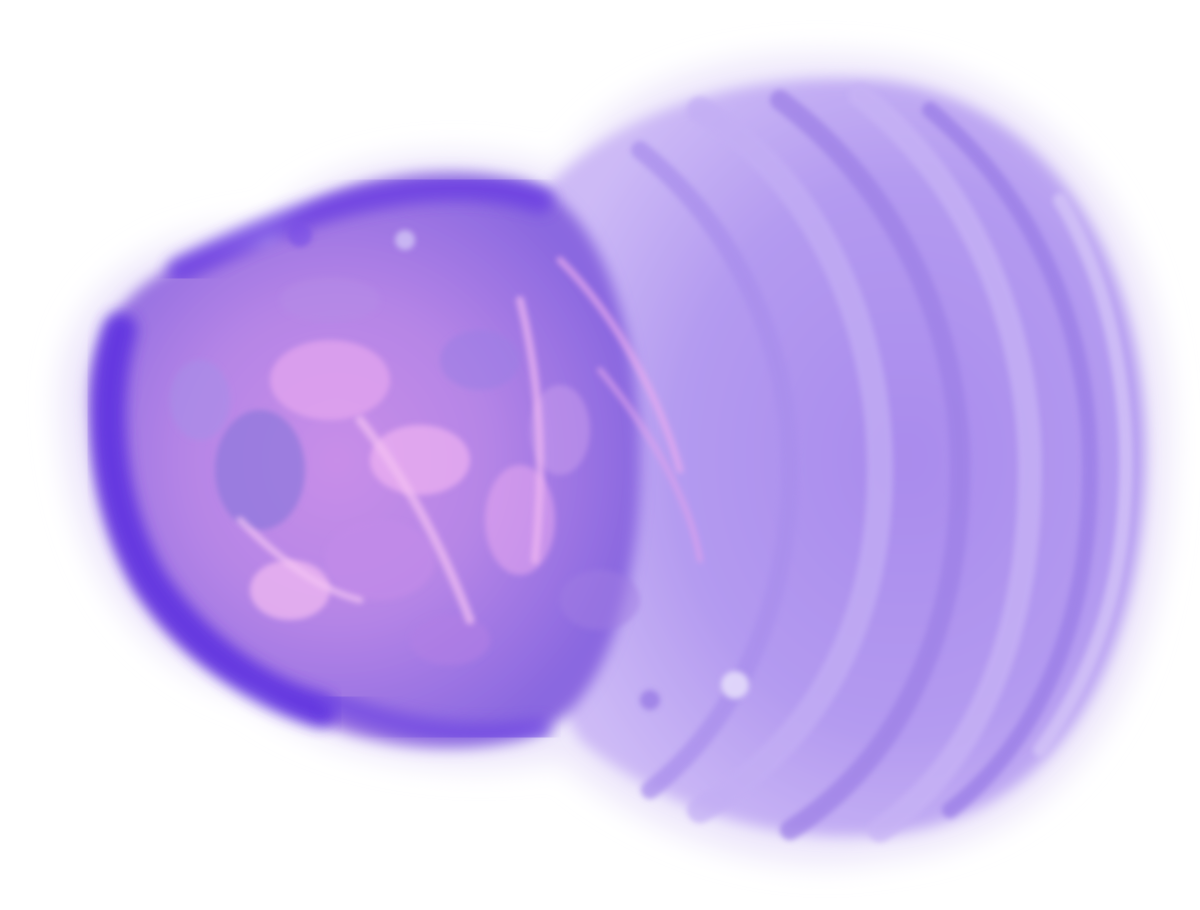 The image size is (1200, 910). I want to click on tissue-bottom-edge, so click(435, 717).